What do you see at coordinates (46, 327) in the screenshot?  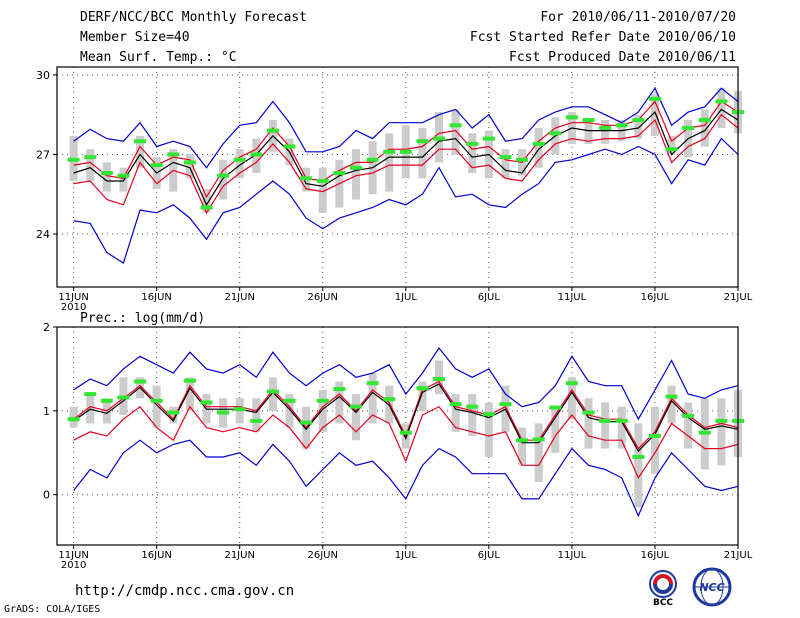 I see `y-tick-label: 2` at bounding box center [46, 327].